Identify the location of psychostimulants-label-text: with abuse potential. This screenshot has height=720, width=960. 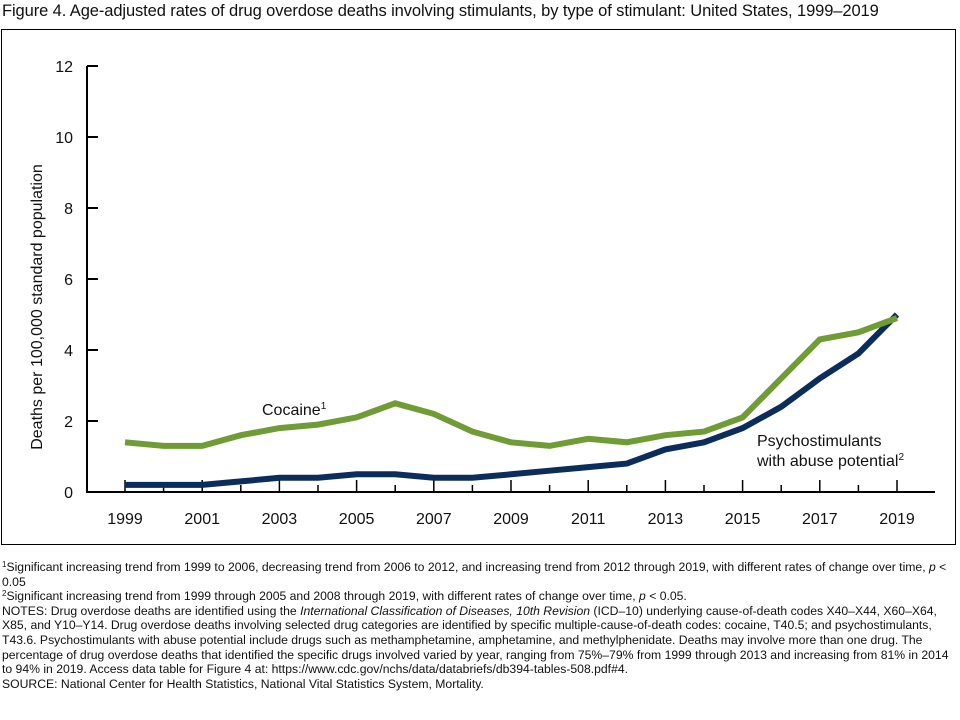
(827, 461).